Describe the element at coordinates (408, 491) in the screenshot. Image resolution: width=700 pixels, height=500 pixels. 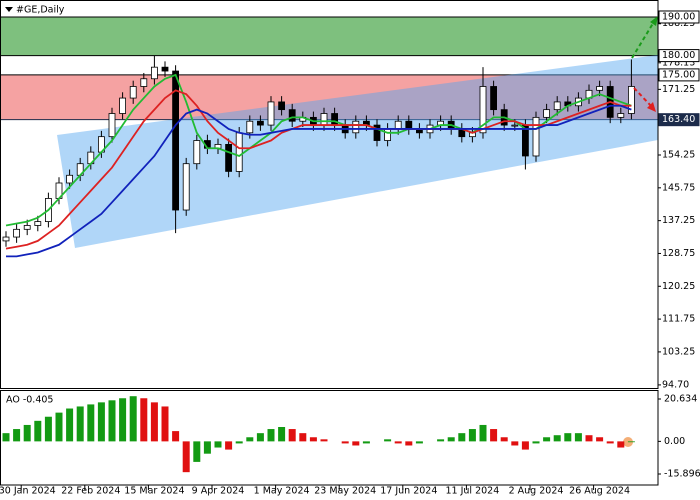
I see `x-tick-label: 17 Jun 2024` at that location.